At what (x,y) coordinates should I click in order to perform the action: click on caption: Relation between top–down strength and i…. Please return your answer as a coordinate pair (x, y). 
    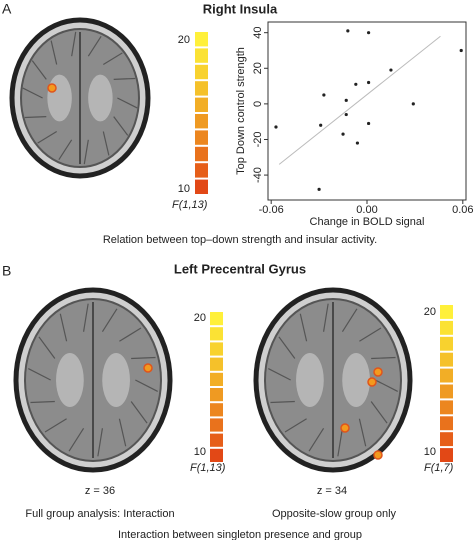
    Looking at the image, I should click on (240, 240).